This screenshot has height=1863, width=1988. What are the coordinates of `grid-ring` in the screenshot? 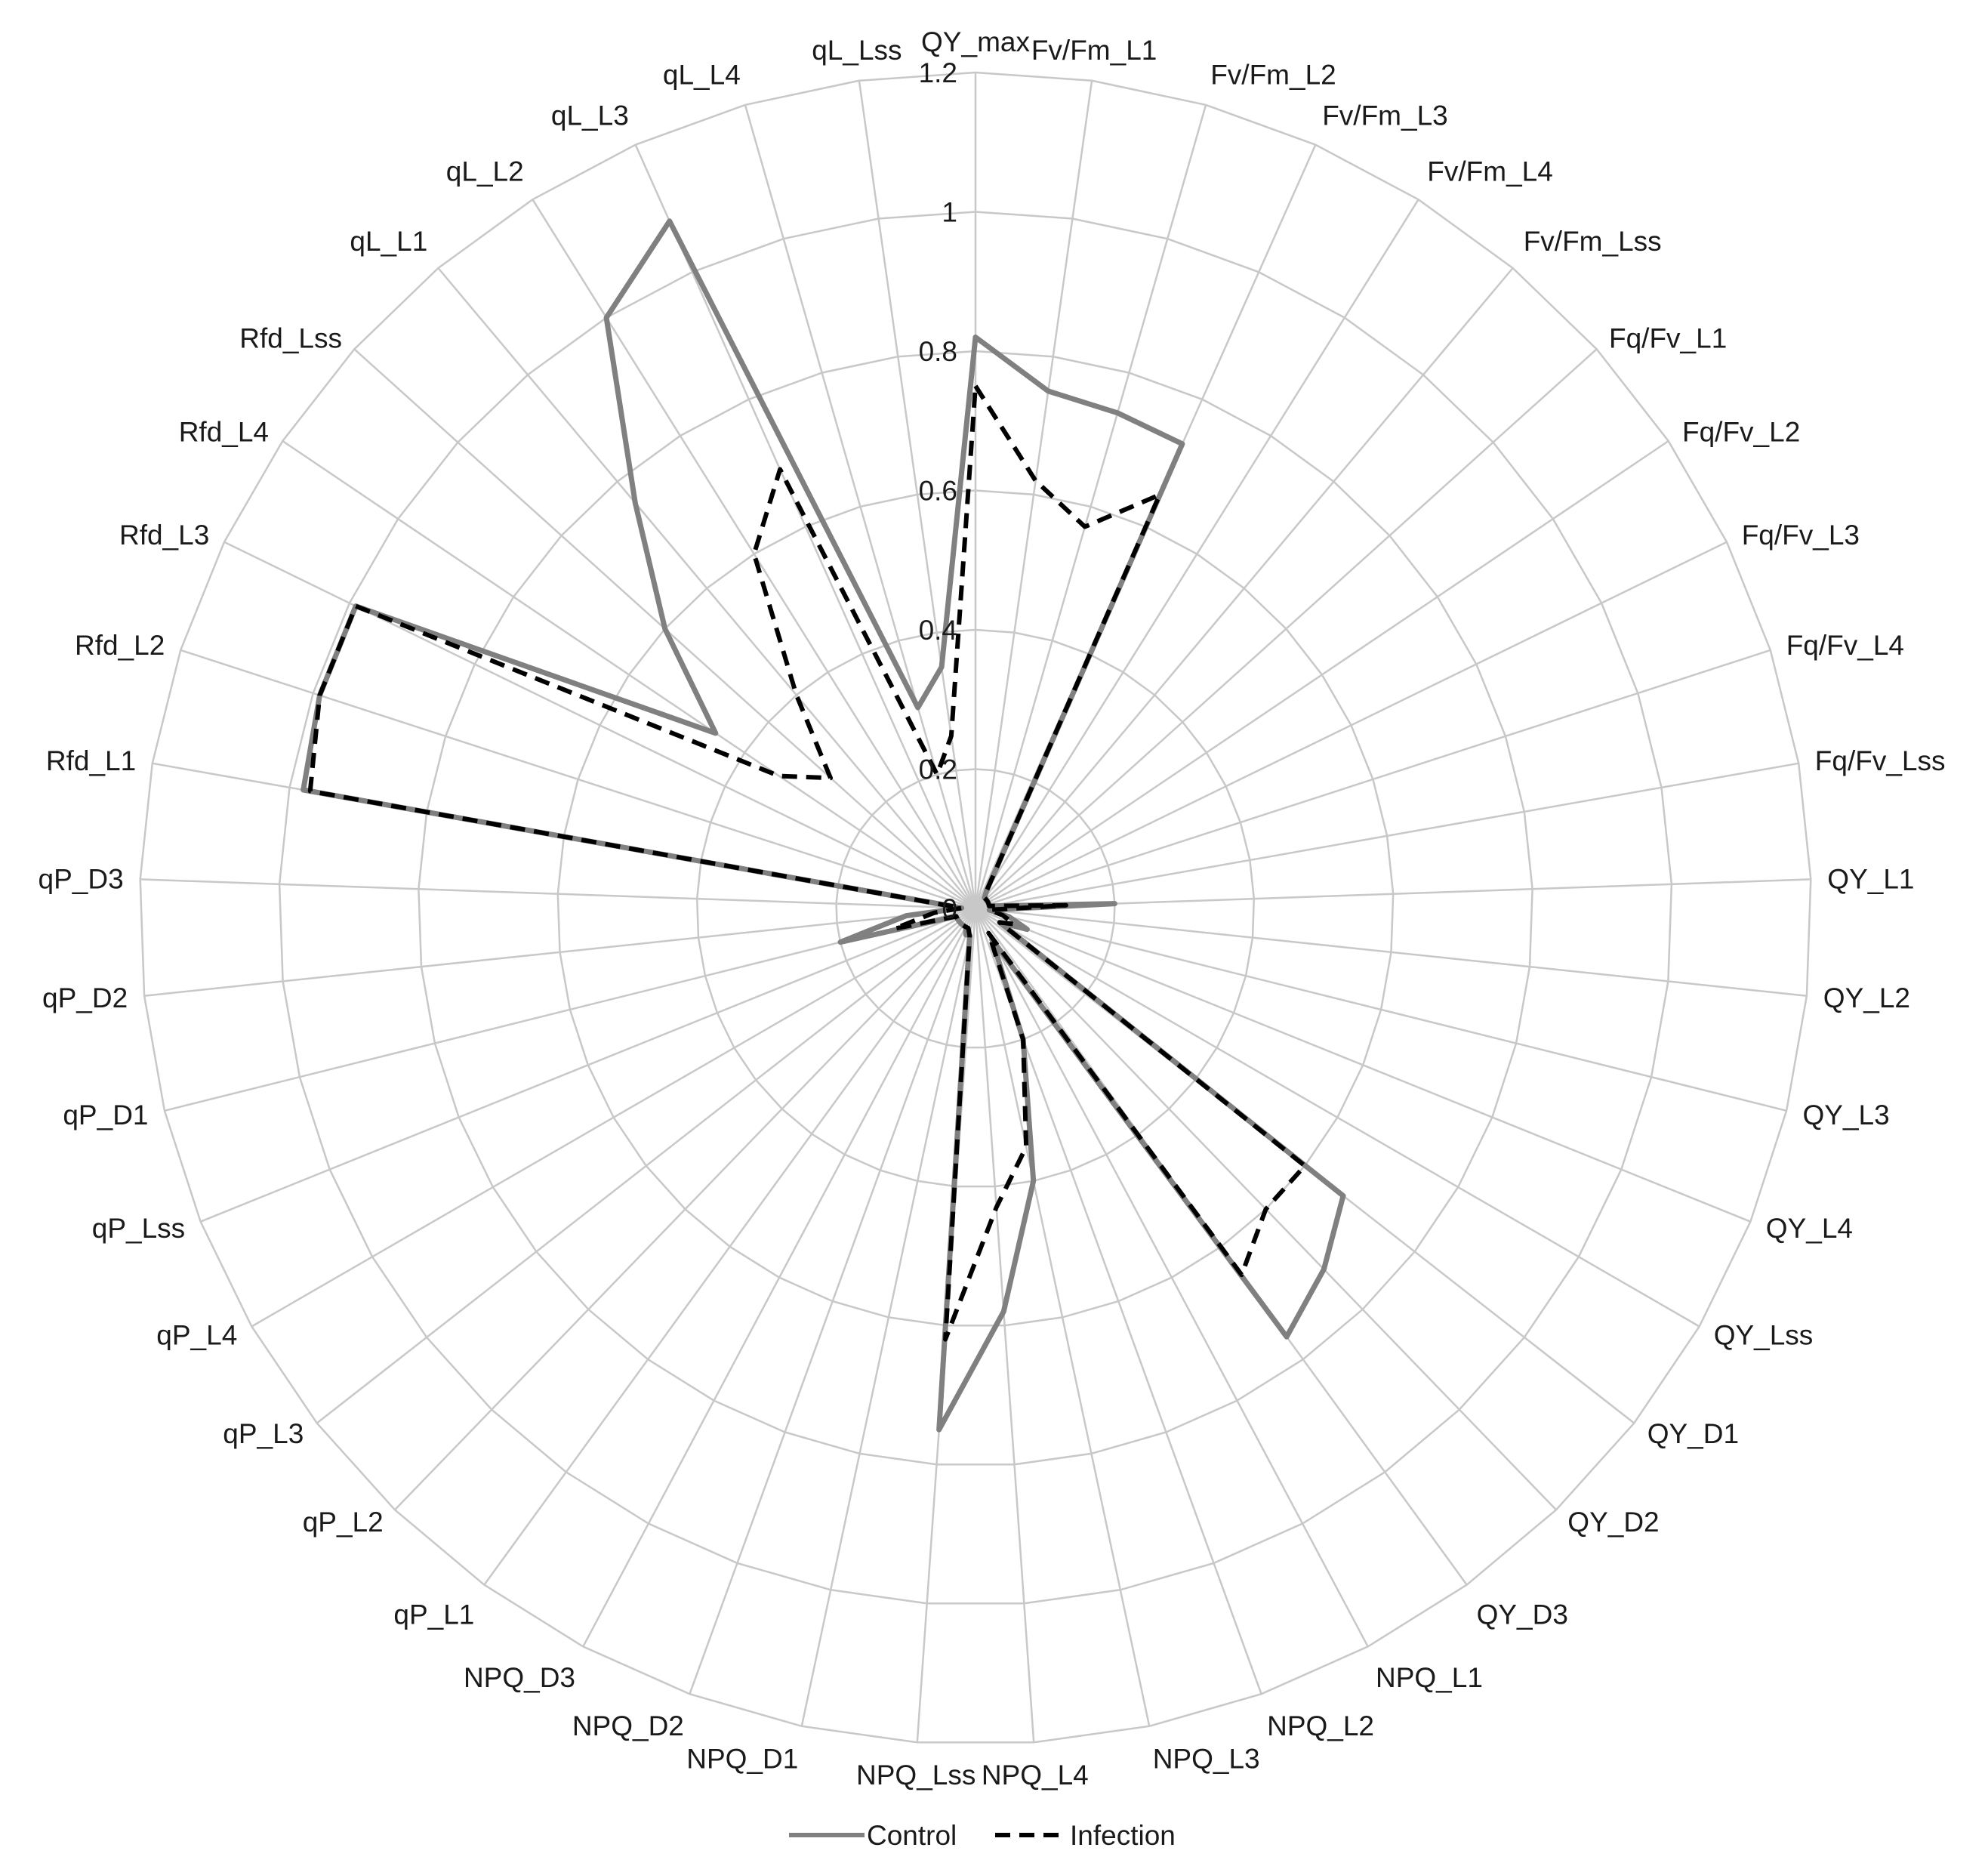 It's located at (975, 909).